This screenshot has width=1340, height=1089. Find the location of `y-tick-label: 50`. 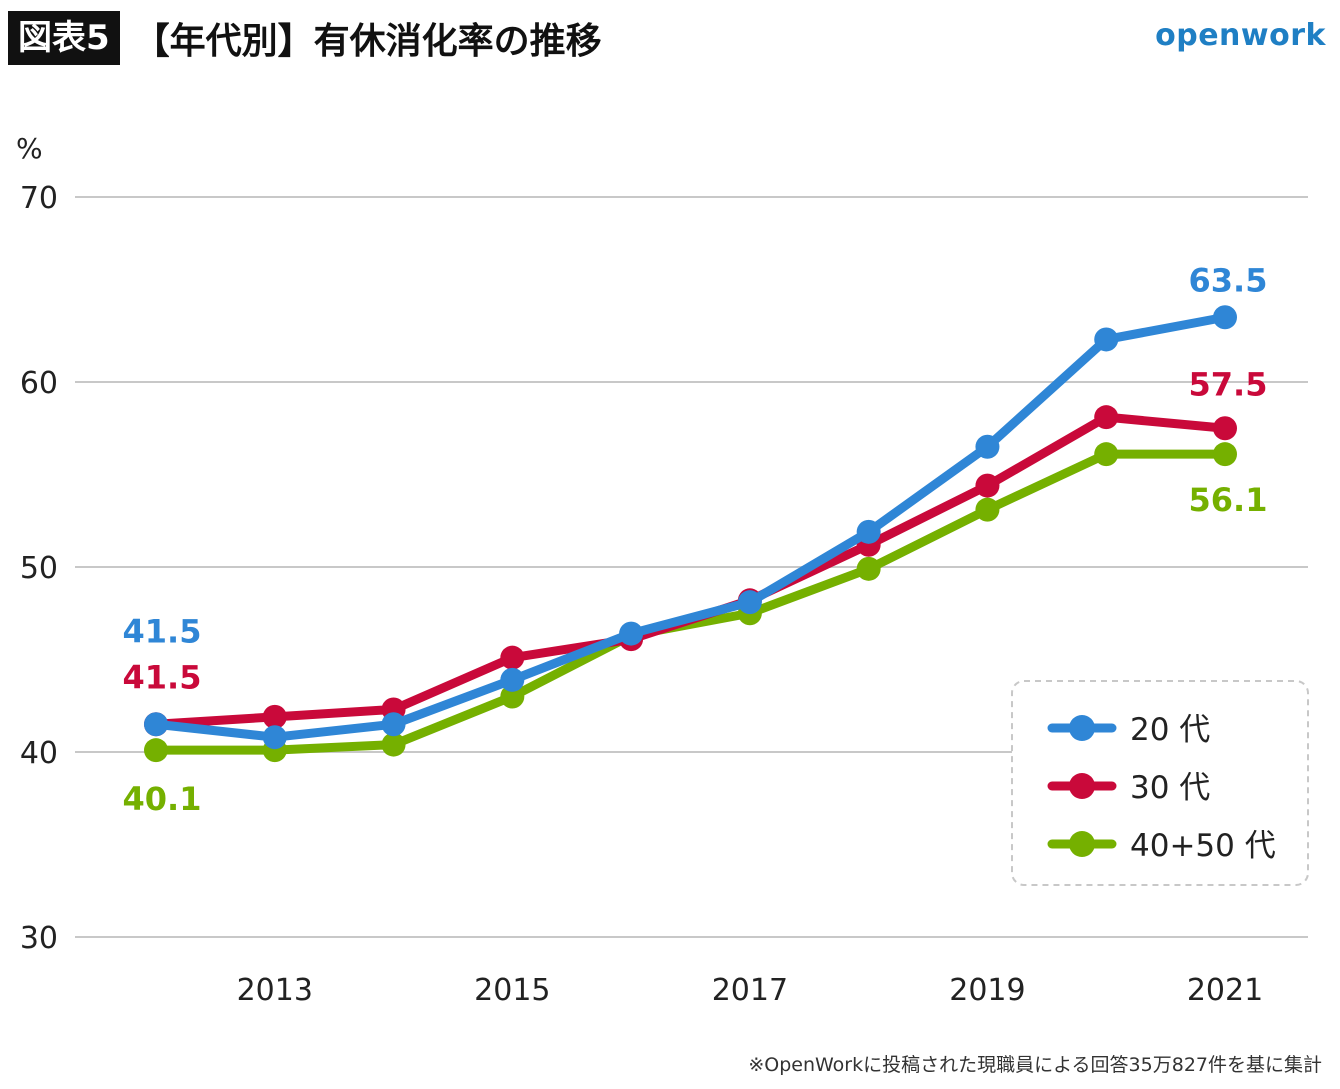

y-tick-label: 50 is located at coordinates (39, 568).